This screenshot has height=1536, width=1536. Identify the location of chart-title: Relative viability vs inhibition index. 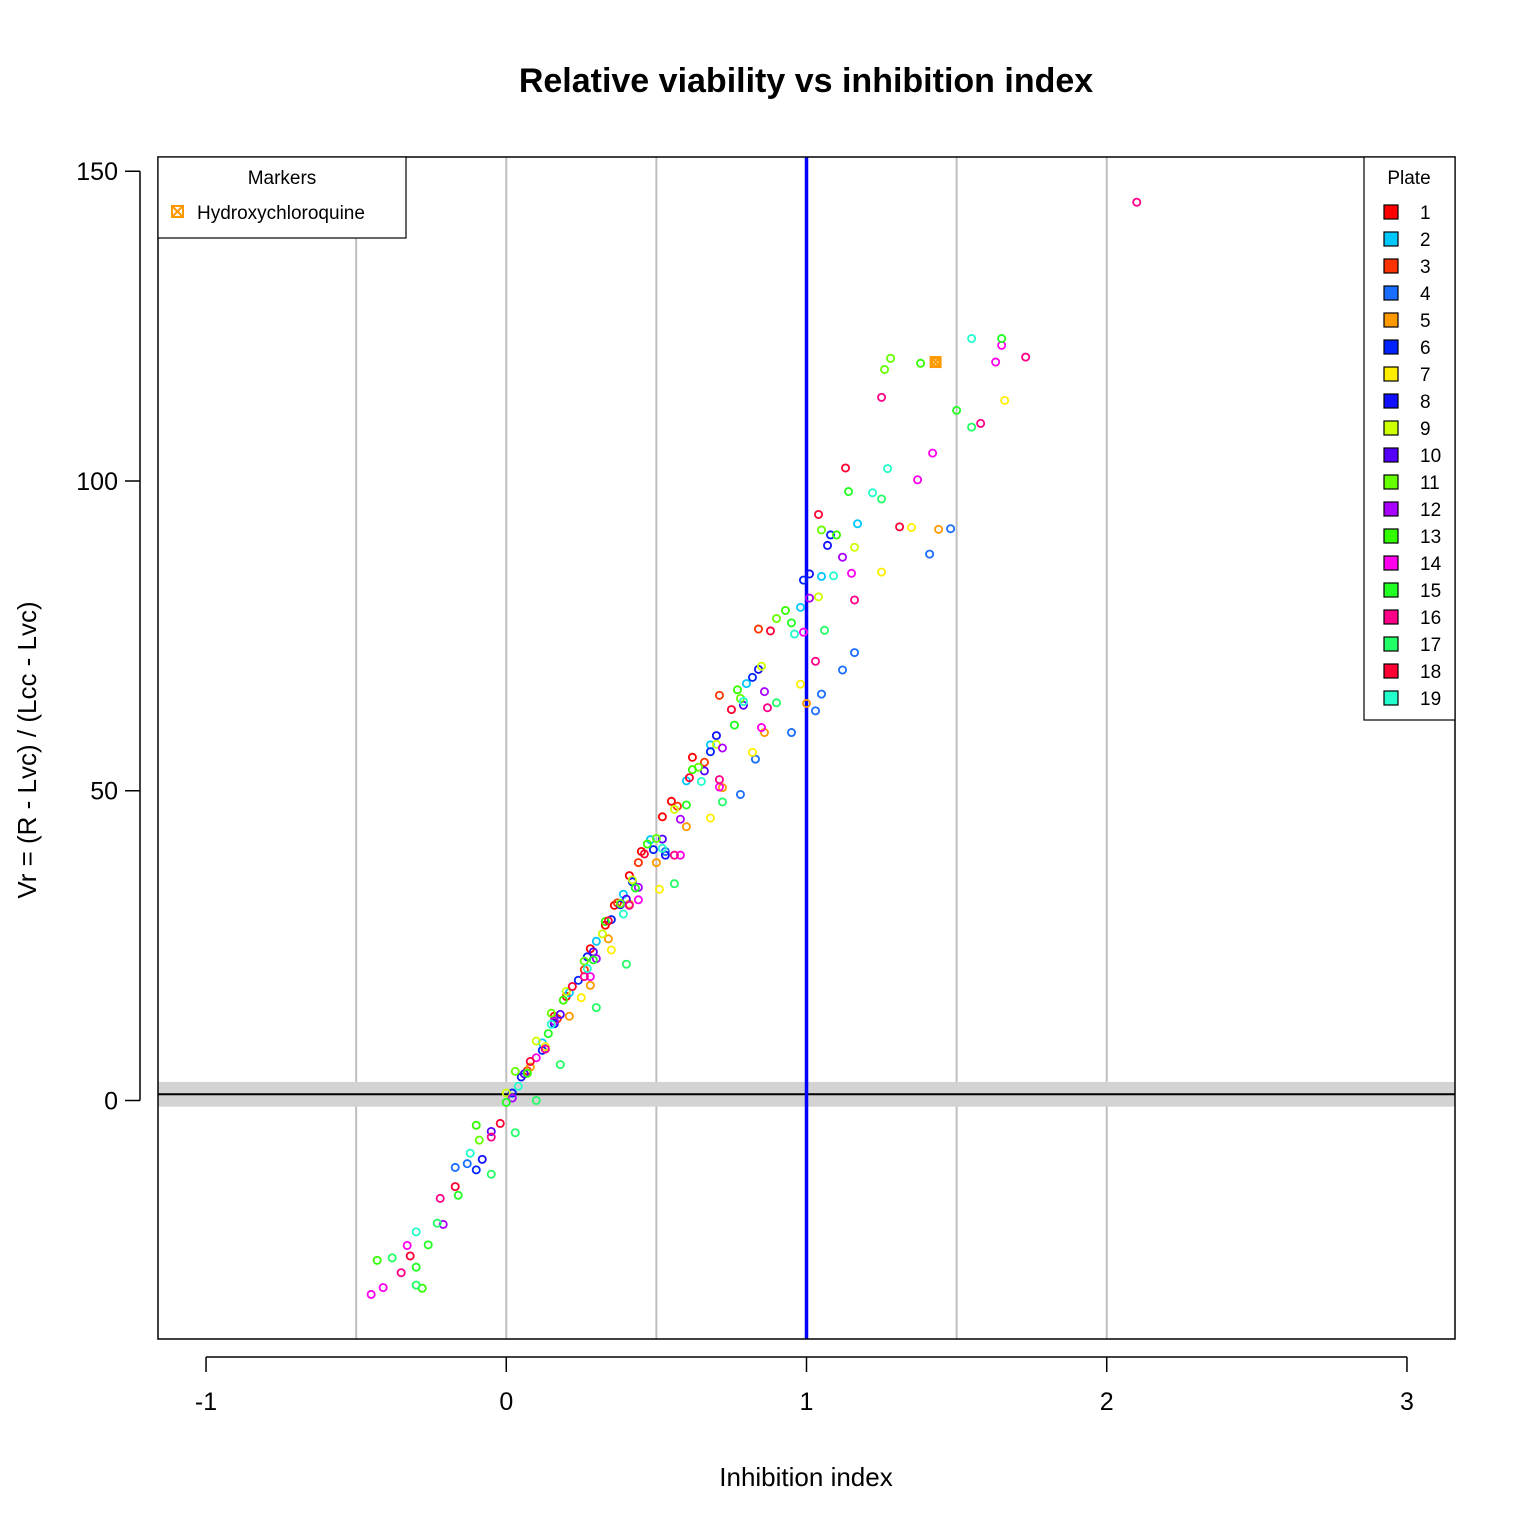
(806, 81).